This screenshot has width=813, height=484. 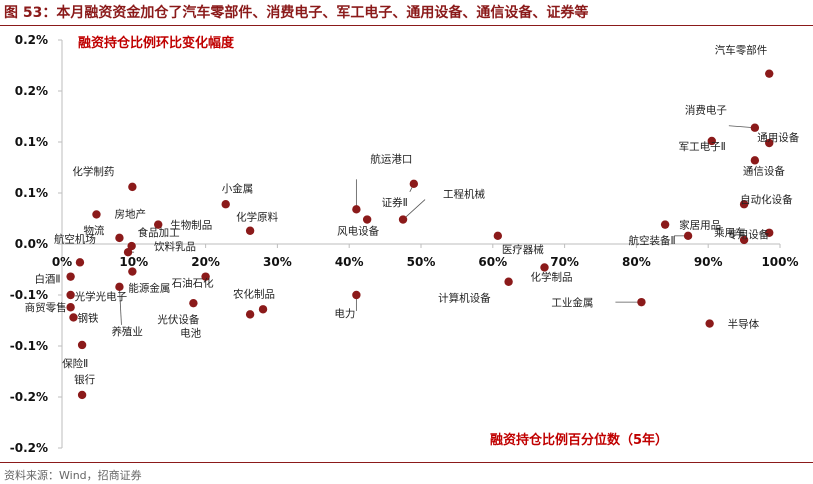 What do you see at coordinates (31, 244) in the screenshot?
I see `y-tick-label: 0.0%` at bounding box center [31, 244].